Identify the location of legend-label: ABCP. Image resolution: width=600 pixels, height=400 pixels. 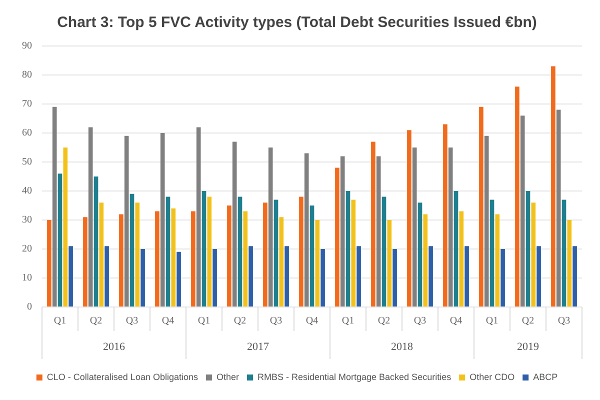
(545, 377).